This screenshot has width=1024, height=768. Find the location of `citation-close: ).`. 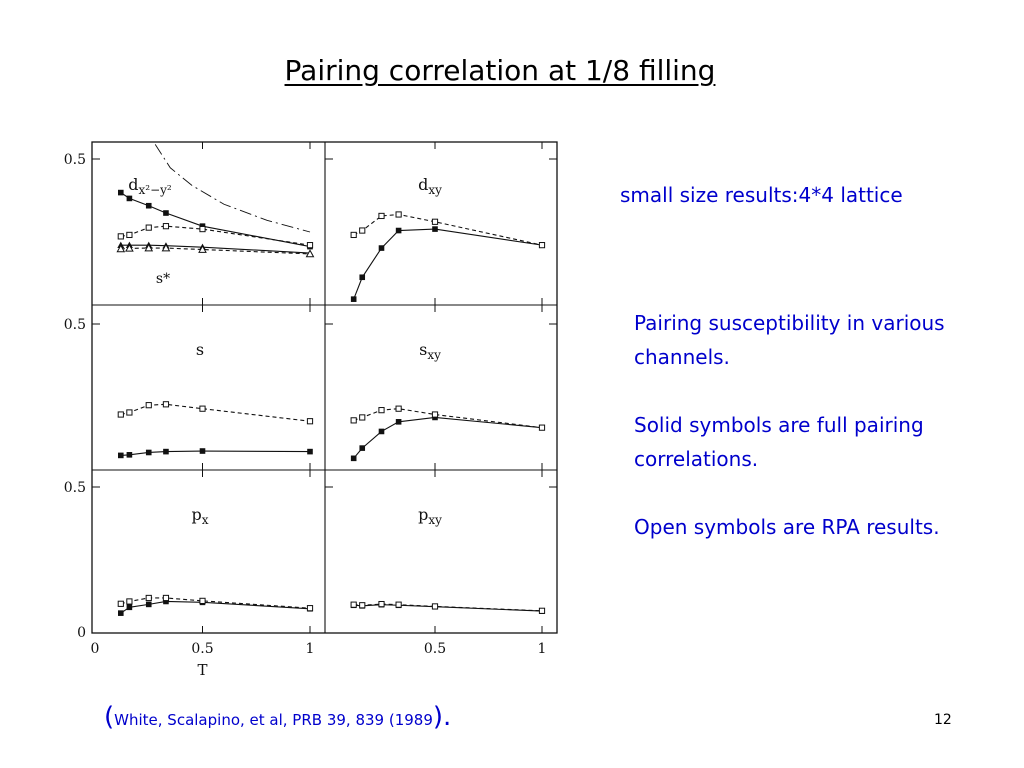

citation-close: ). is located at coordinates (442, 717).